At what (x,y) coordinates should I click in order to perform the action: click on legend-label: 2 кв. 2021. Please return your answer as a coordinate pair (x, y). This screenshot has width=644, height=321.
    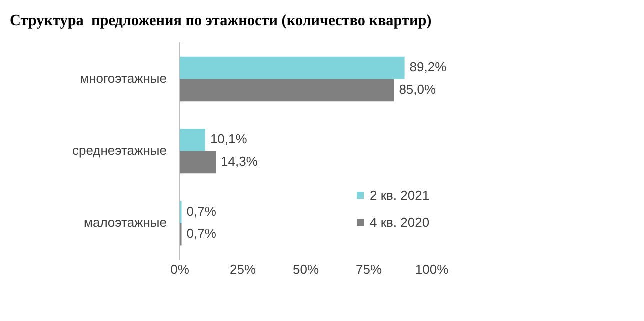
    Looking at the image, I should click on (400, 195).